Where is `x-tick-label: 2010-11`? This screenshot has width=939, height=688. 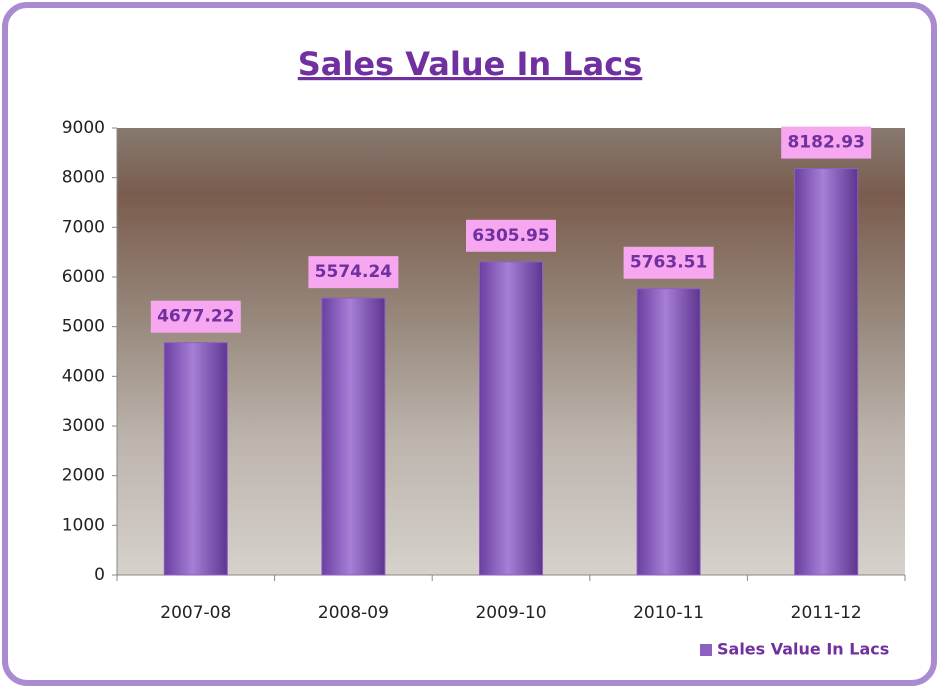 x-tick-label: 2010-11 is located at coordinates (668, 613).